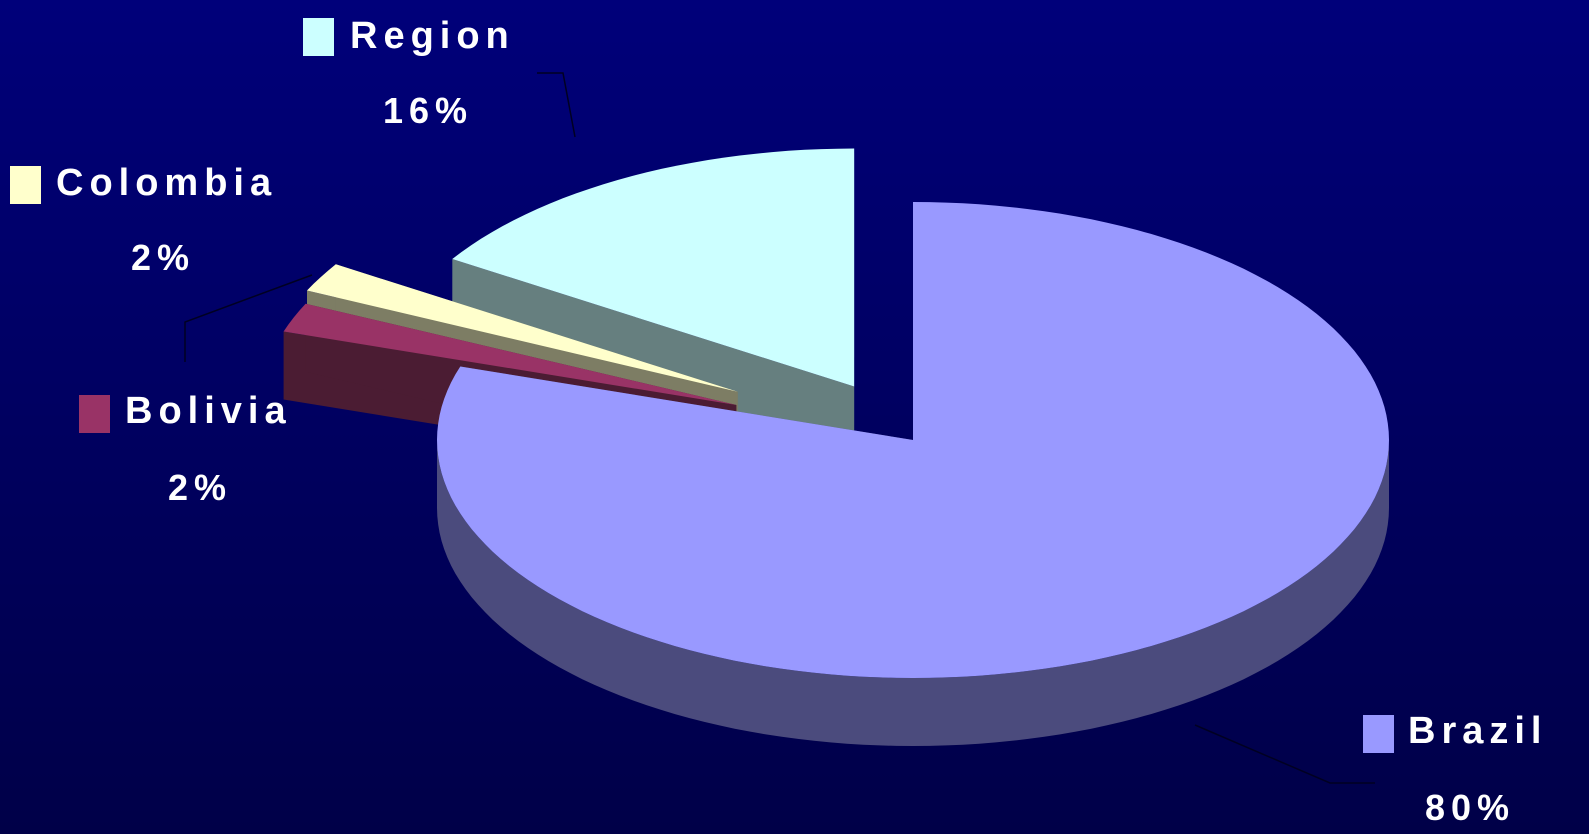 This screenshot has height=834, width=1589. What do you see at coordinates (143, 220) in the screenshot?
I see `slice-label-colombia: Colombia 2%` at bounding box center [143, 220].